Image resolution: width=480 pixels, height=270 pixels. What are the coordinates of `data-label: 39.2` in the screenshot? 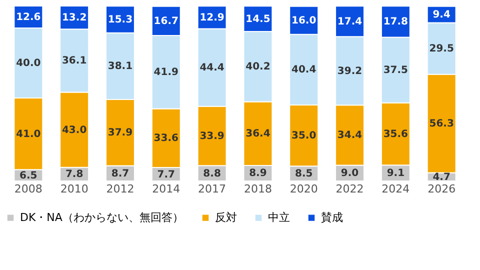 It's located at (349, 71).